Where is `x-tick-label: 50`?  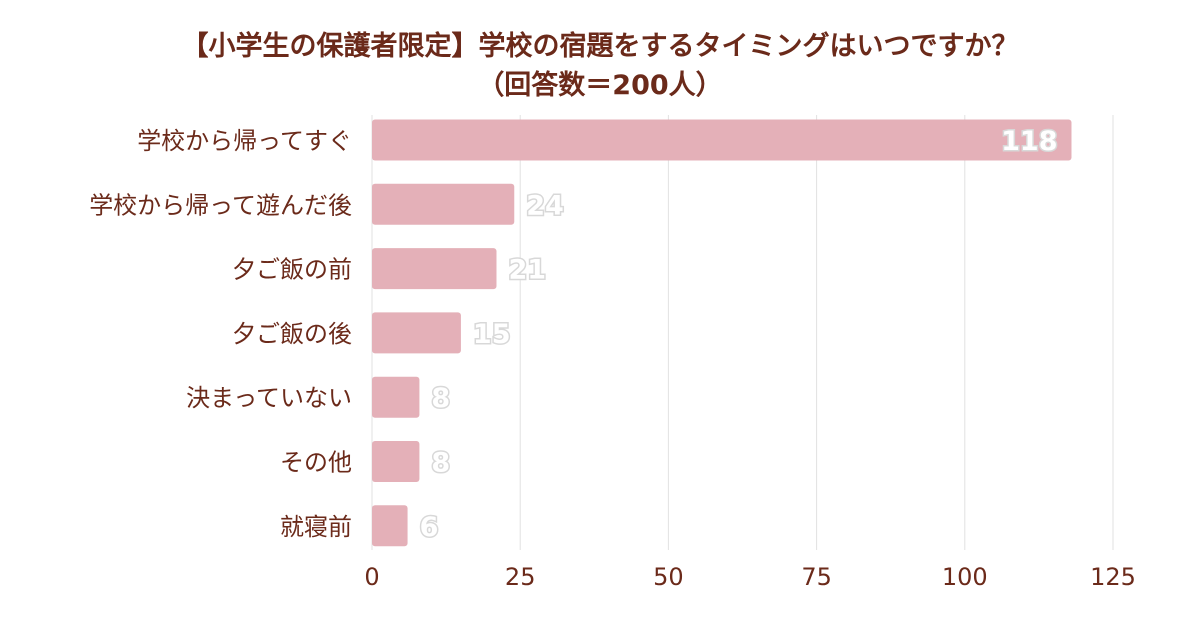
x-tick-label: 50 is located at coordinates (668, 577).